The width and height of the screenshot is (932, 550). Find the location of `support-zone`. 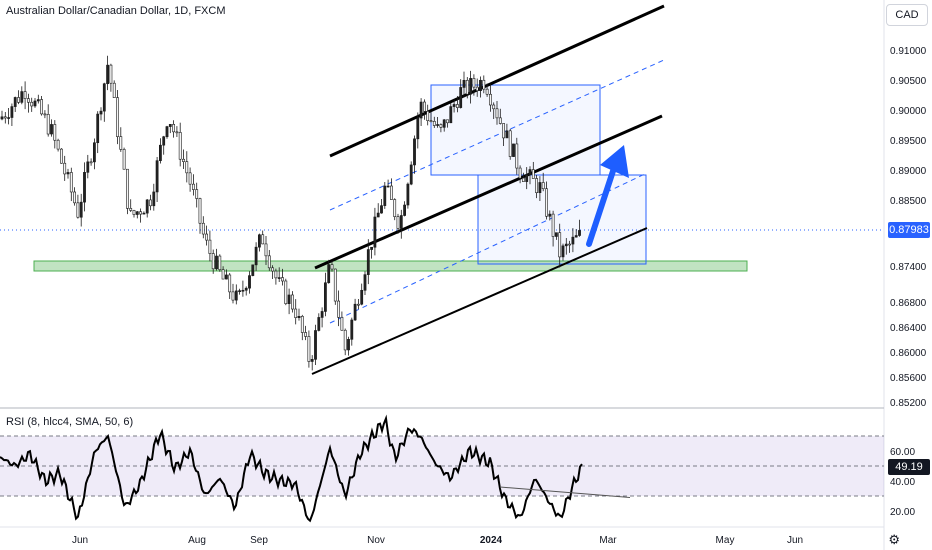

support-zone is located at coordinates (390, 266).